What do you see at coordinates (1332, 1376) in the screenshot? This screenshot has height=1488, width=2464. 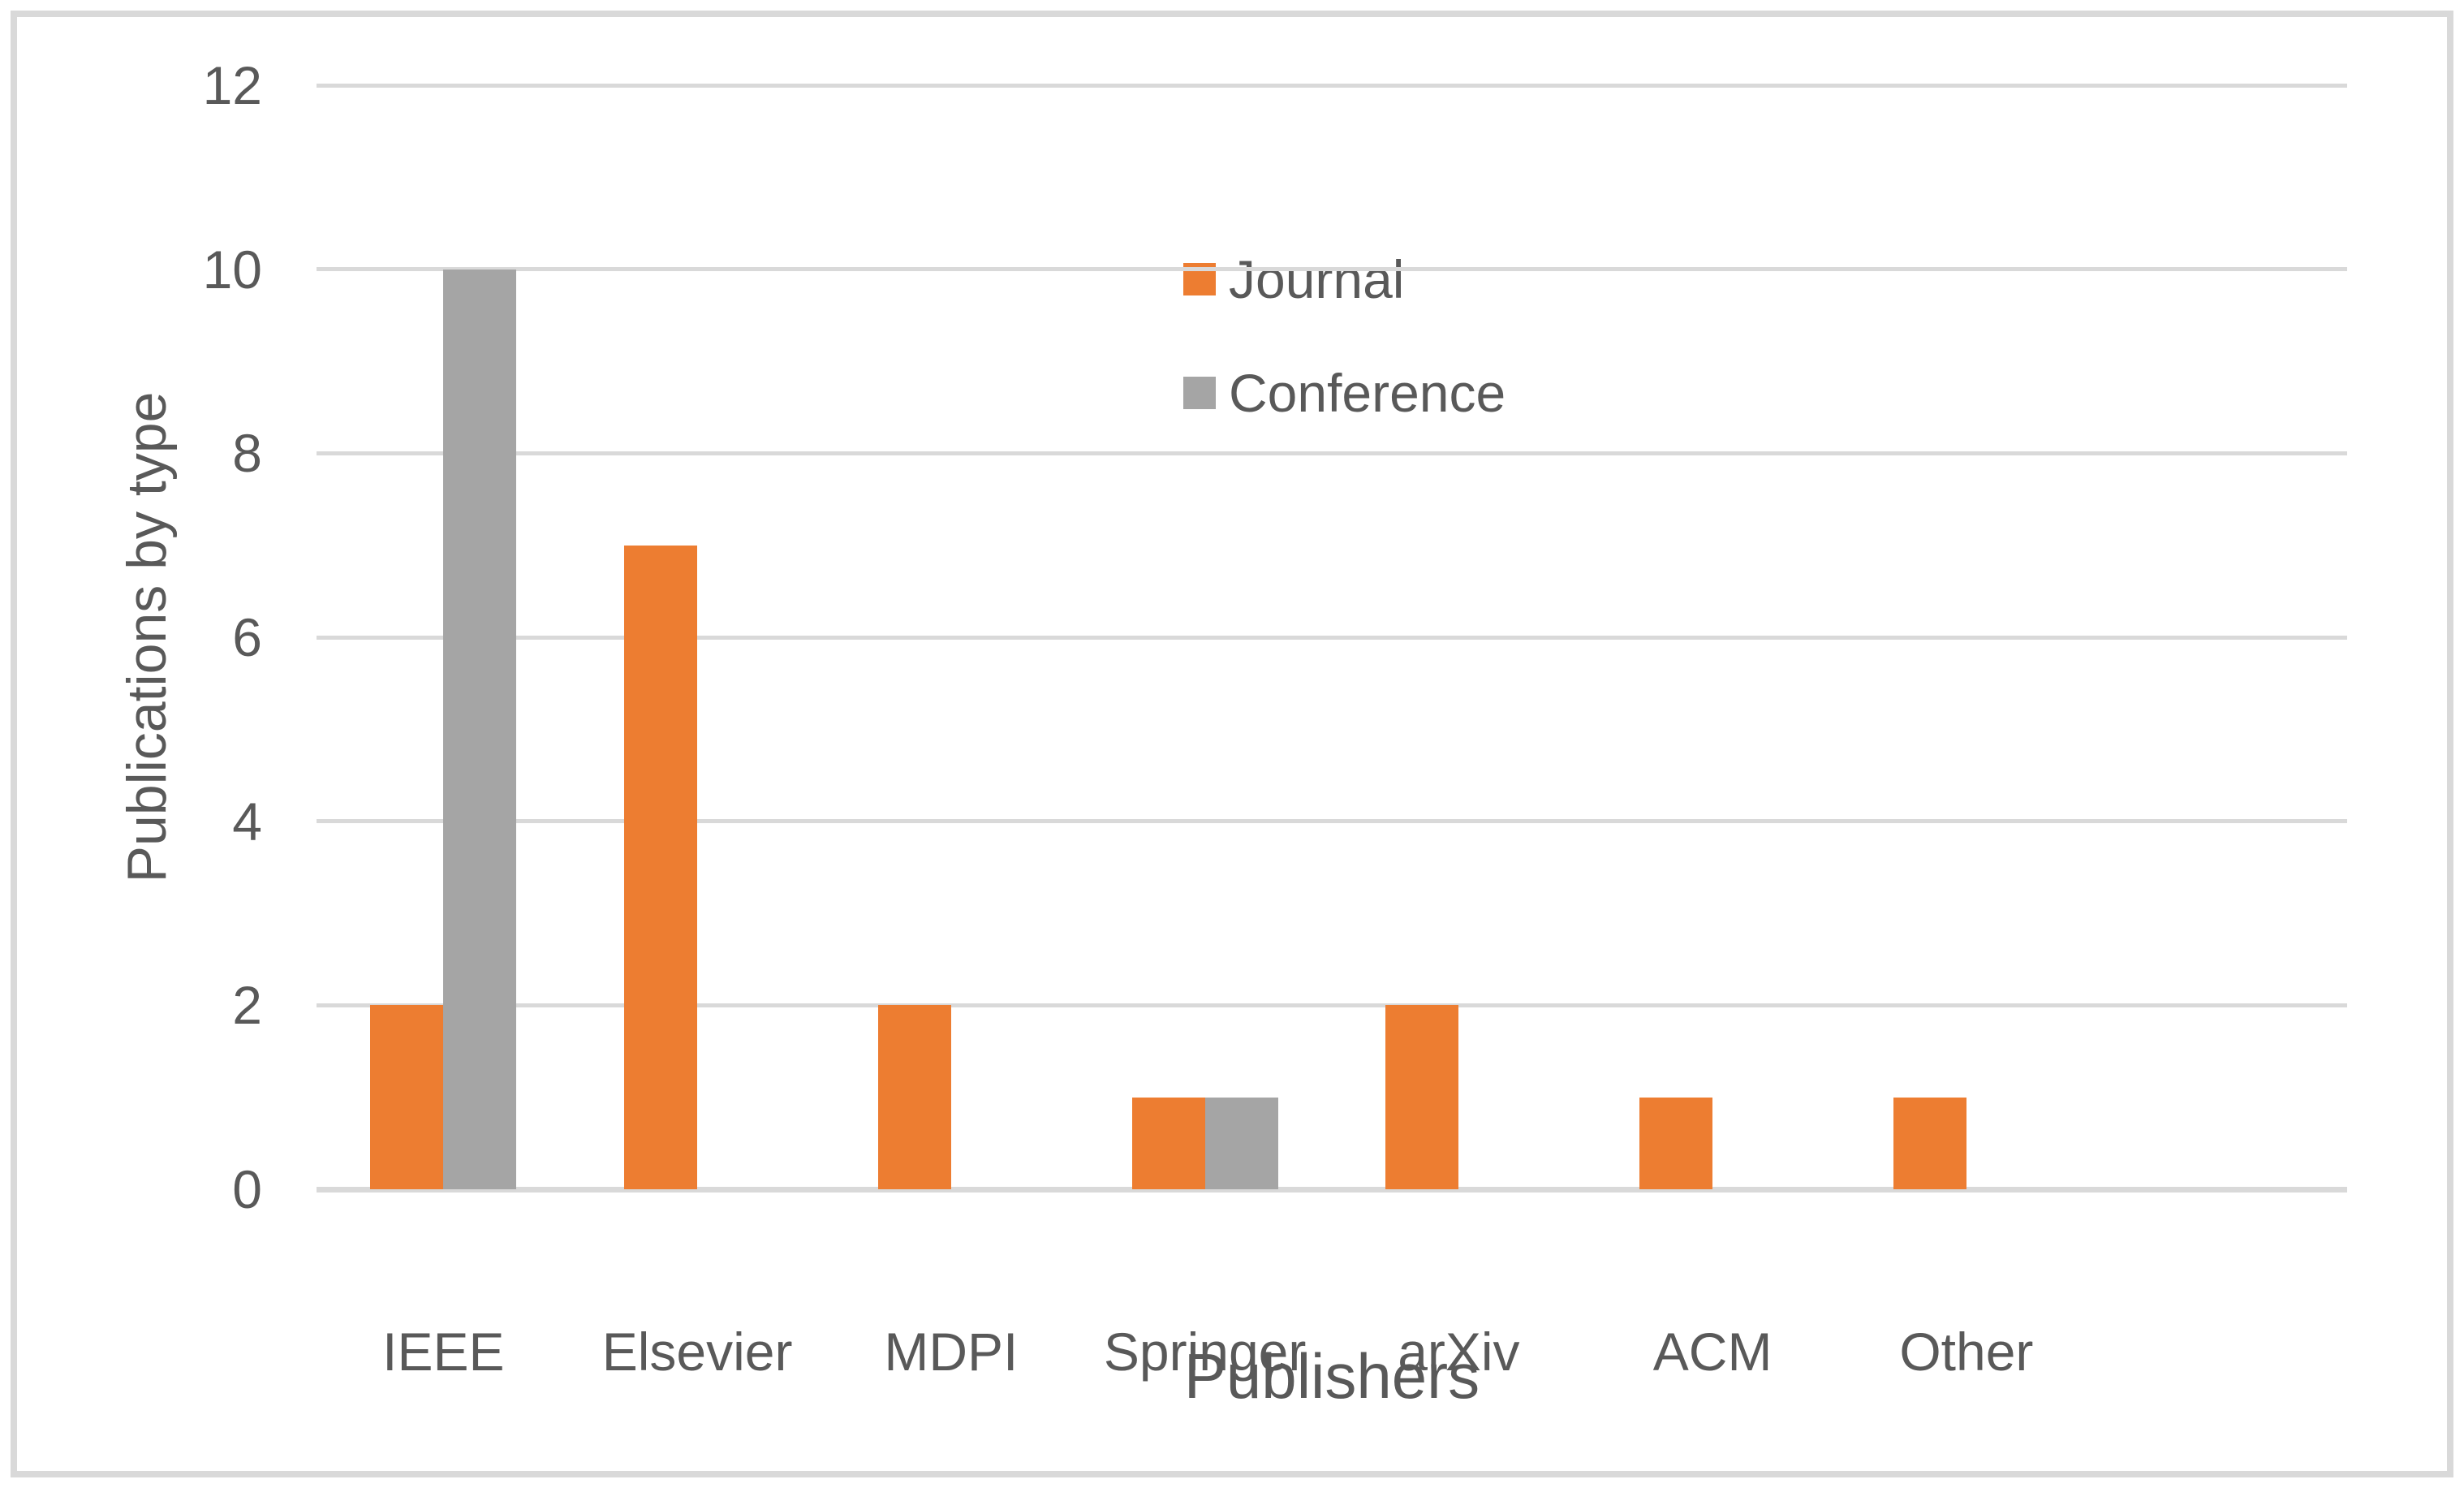 I see `x-axis-title: Publishers` at bounding box center [1332, 1376].